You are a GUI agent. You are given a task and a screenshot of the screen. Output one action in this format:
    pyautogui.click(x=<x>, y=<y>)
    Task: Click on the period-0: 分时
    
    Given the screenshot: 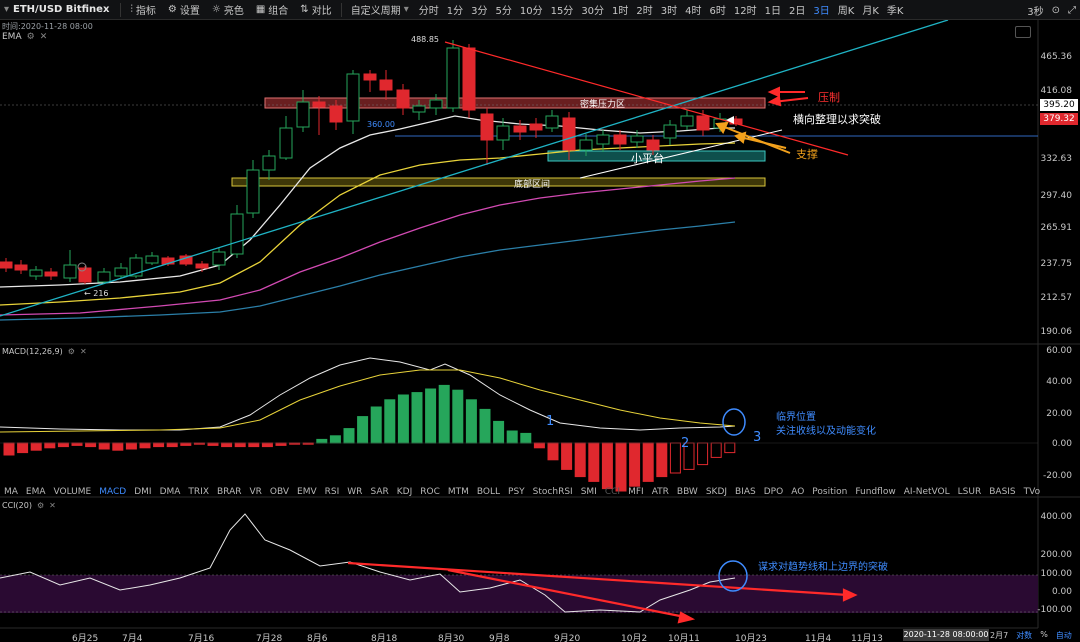 What is the action you would take?
    pyautogui.click(x=428, y=11)
    